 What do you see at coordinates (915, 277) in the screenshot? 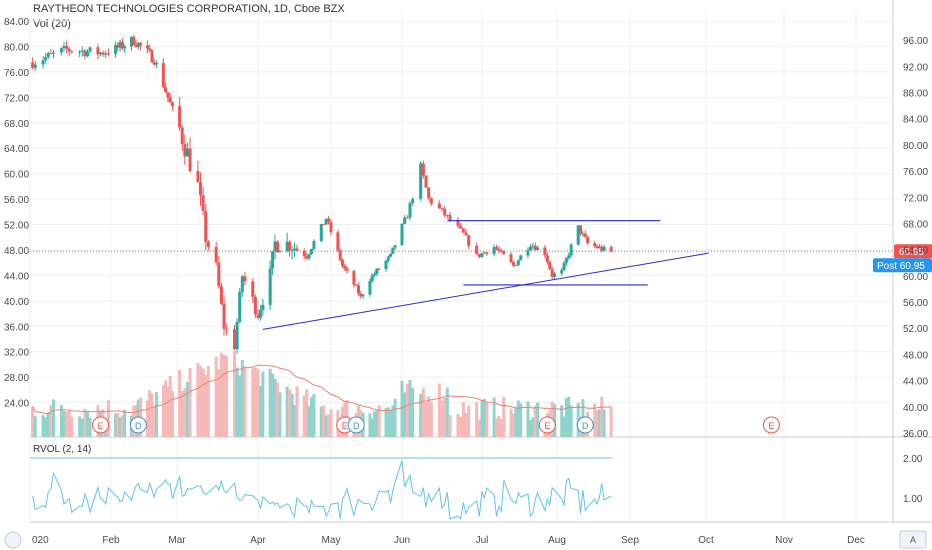
I see `right-tick-label: 60.00` at bounding box center [915, 277].